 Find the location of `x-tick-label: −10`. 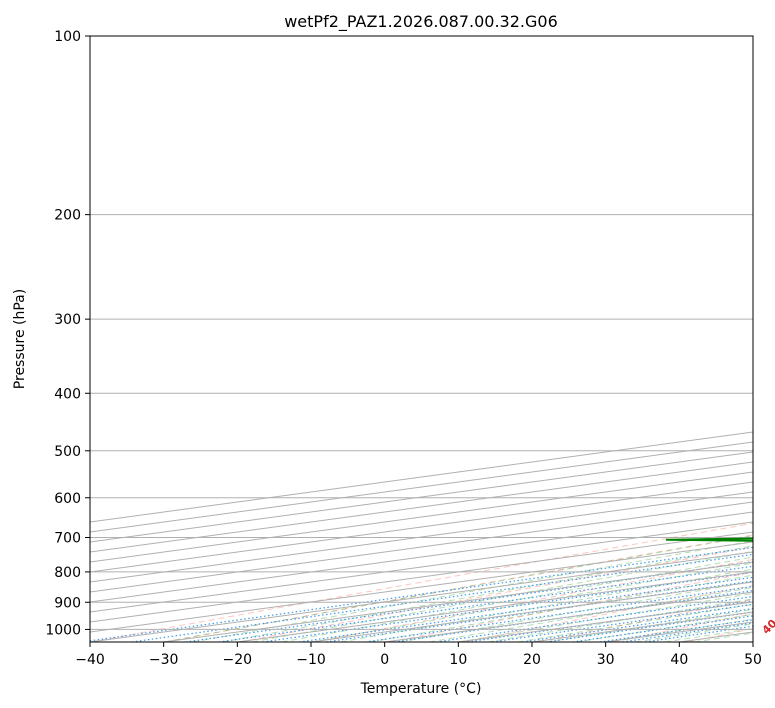

x-tick-label: −10 is located at coordinates (311, 660).